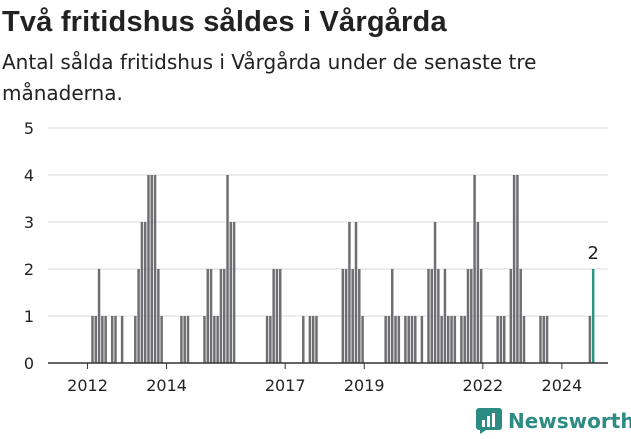 This screenshot has width=631, height=439. What do you see at coordinates (29, 363) in the screenshot?
I see `y-tick-label: 0` at bounding box center [29, 363].